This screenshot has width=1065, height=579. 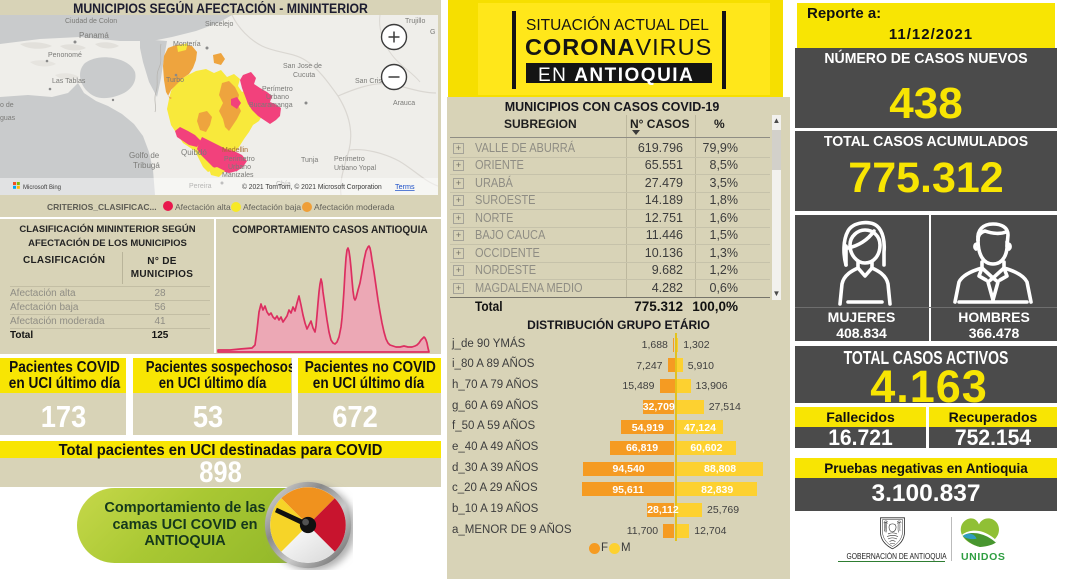 I want to click on svg-text: Turbo, so click(x=175, y=80).